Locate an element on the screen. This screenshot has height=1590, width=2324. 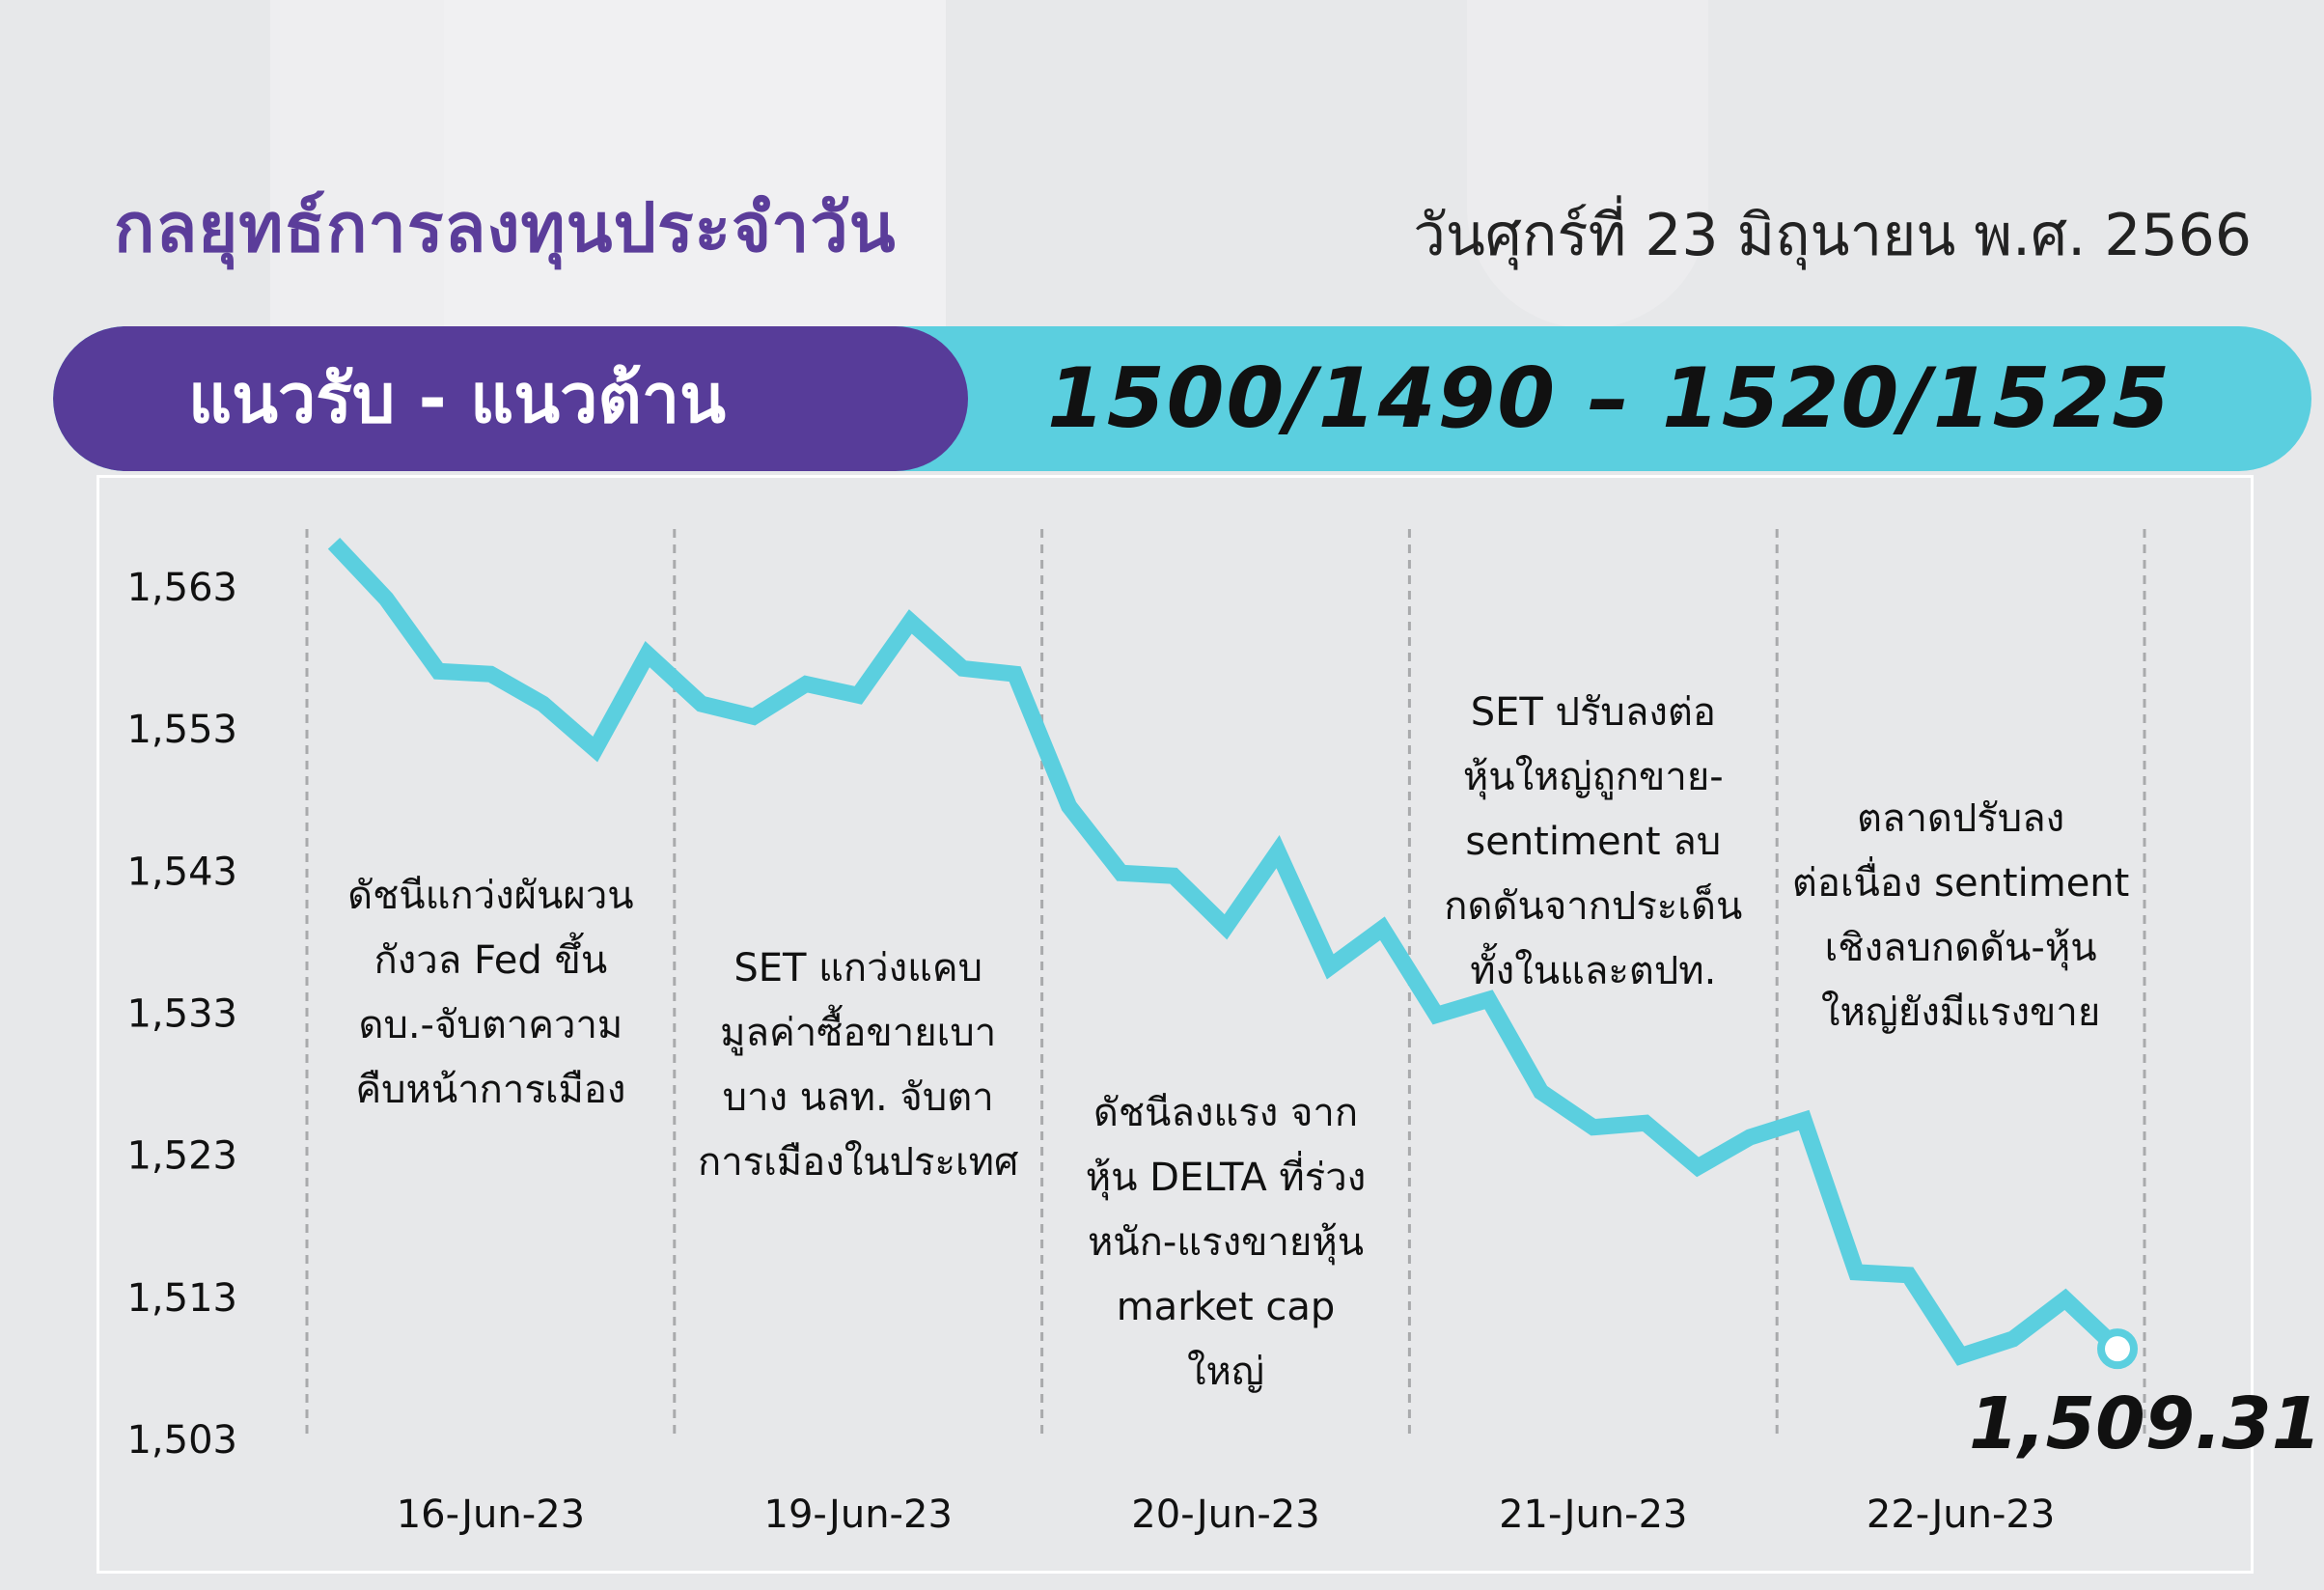
y-tick-label: 1,513 is located at coordinates (181, 1299).